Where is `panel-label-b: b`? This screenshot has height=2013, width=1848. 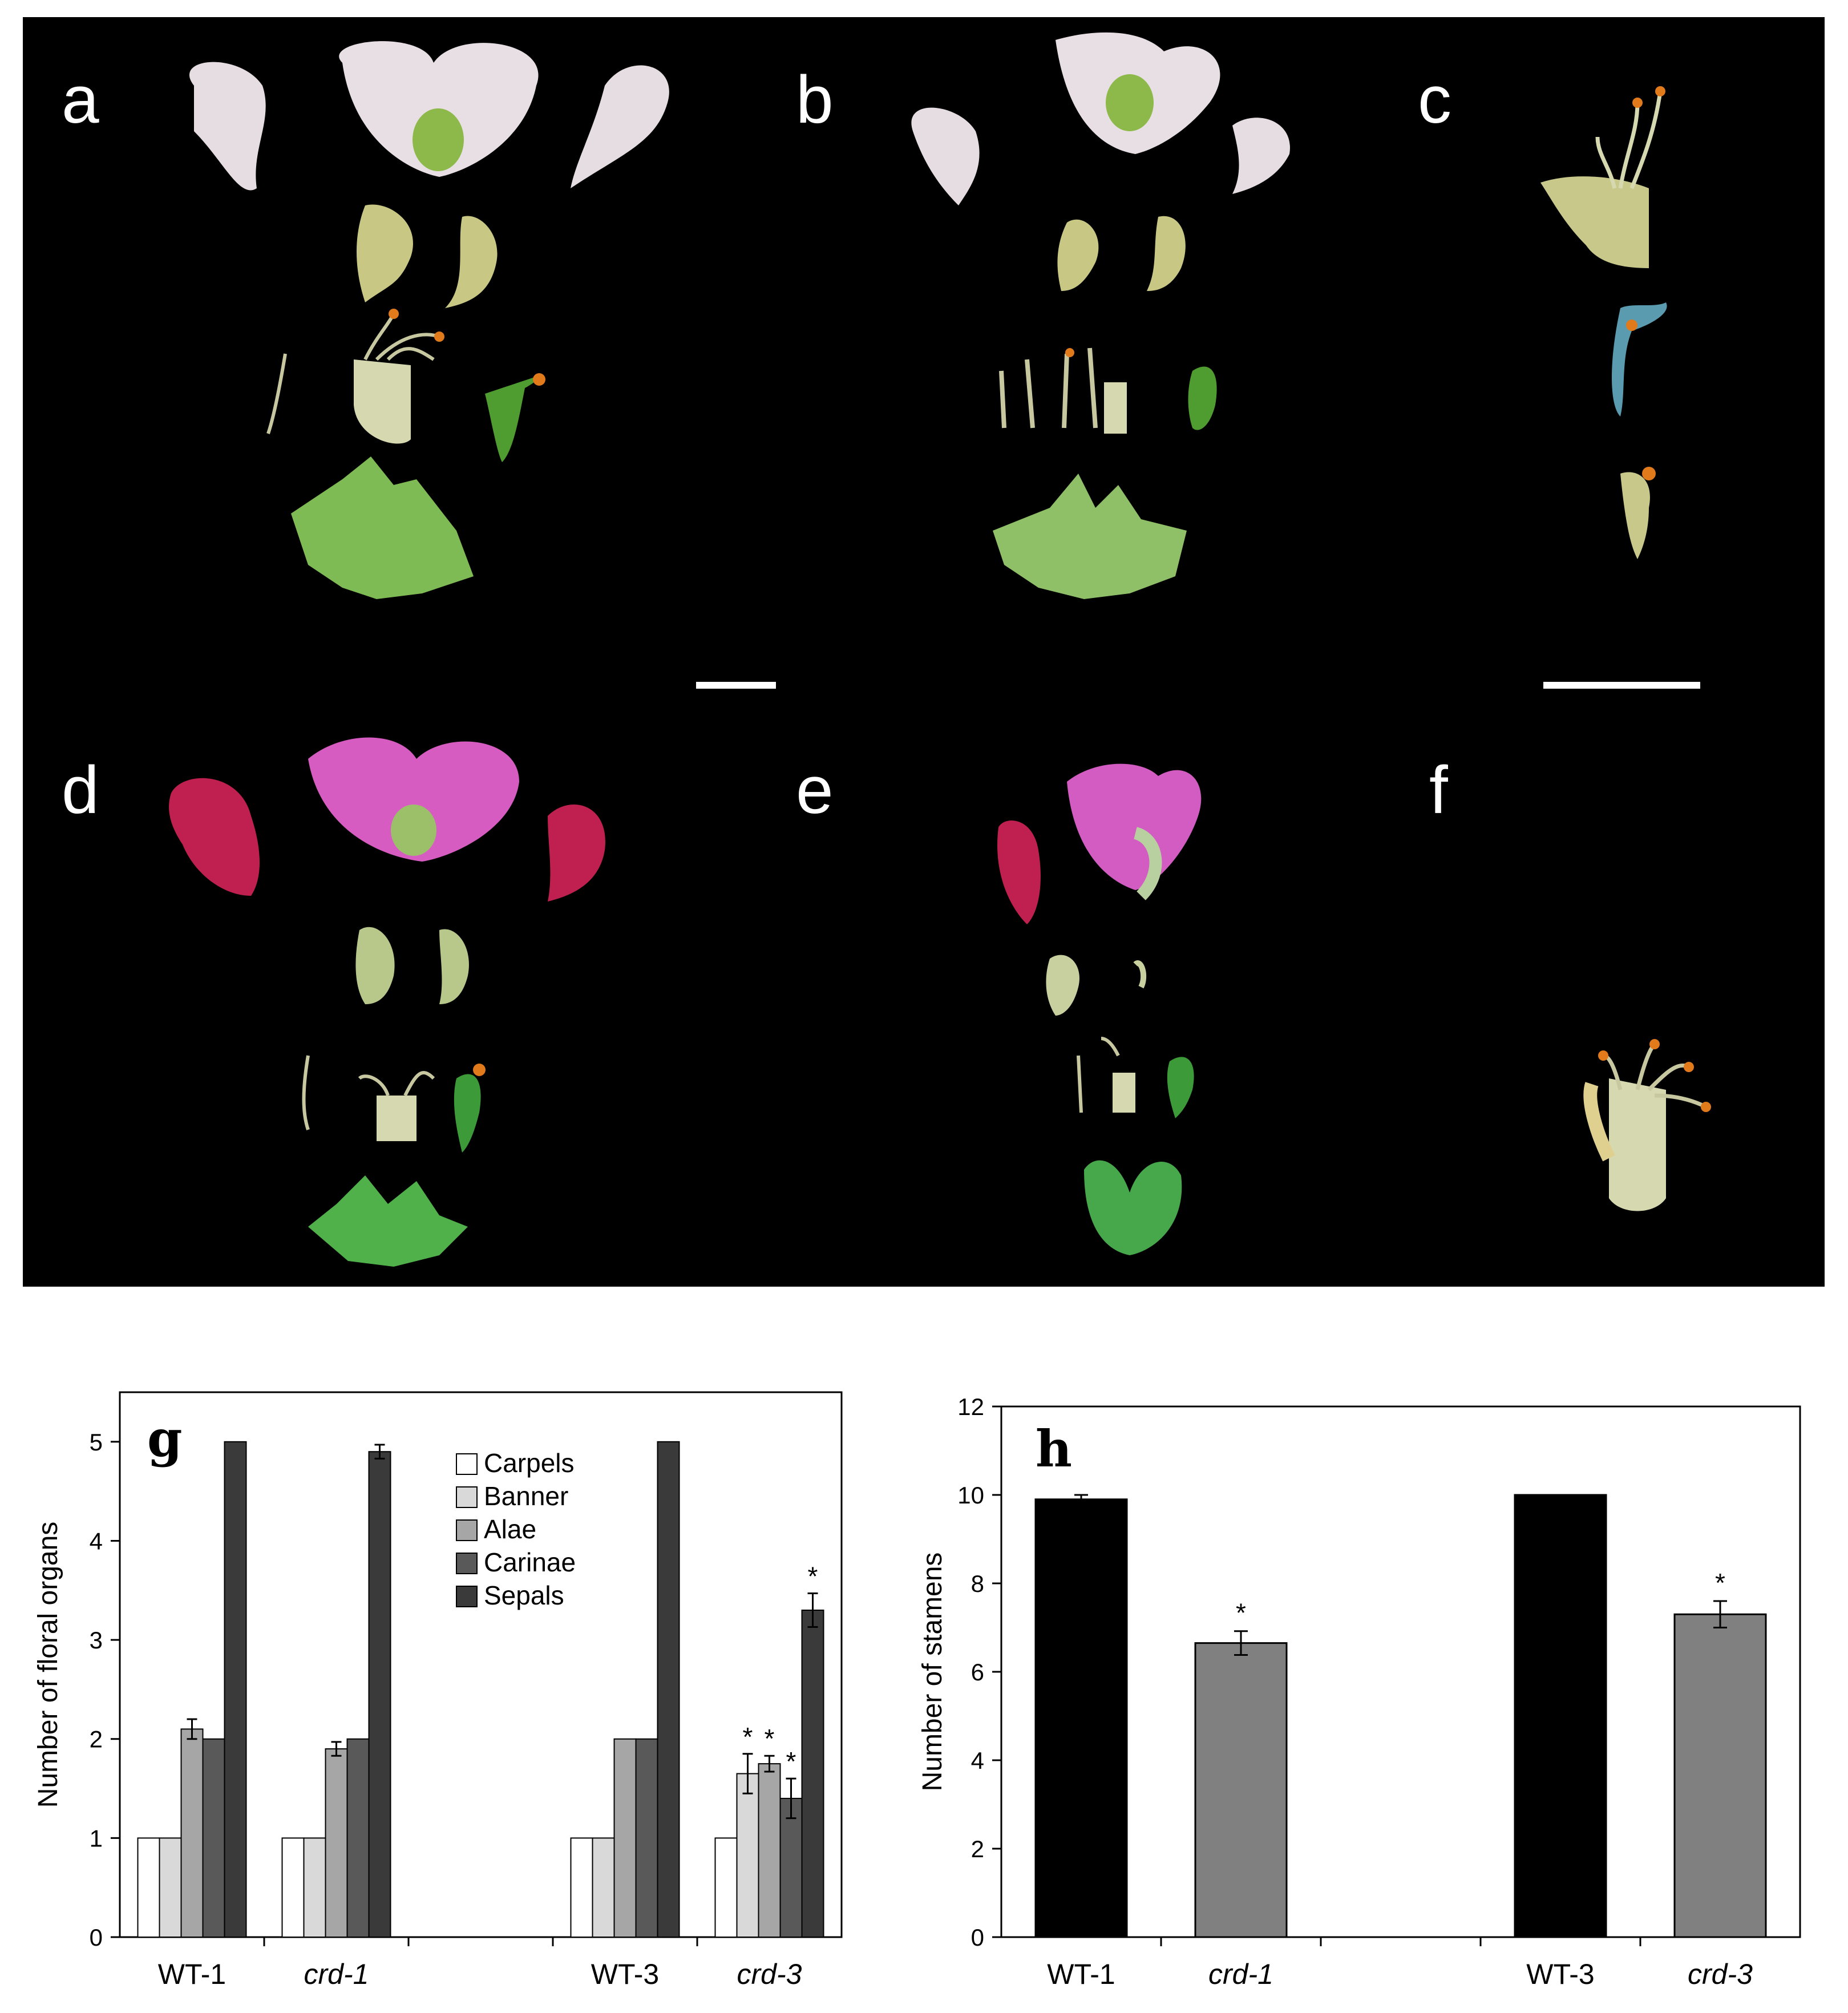 panel-label-b: b is located at coordinates (815, 100).